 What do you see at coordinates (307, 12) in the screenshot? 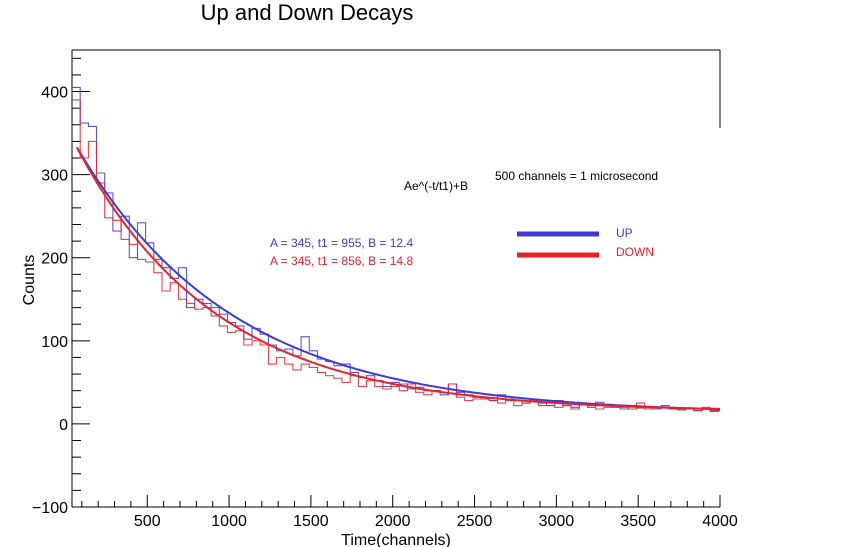
I see `chart-title: Up and Down Decays` at bounding box center [307, 12].